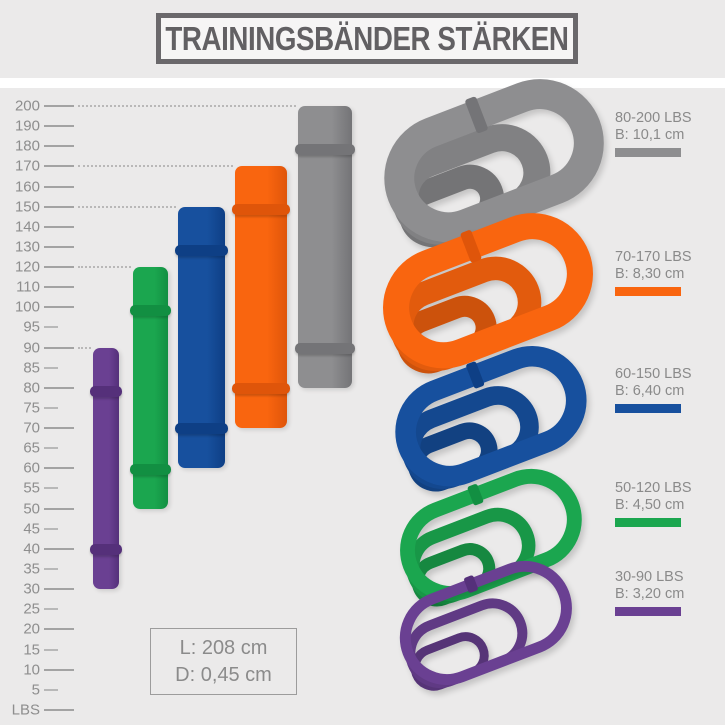 The width and height of the screenshot is (725, 725). Describe the element at coordinates (31, 509) in the screenshot. I see `axis-tick-label: 50` at that location.